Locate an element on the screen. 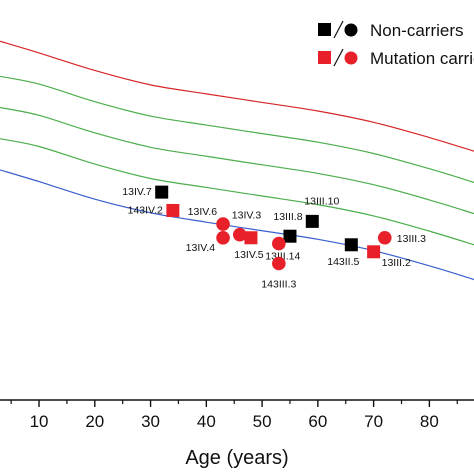 Image resolution: width=474 pixels, height=474 pixels. legend-label: Mutation carriers is located at coordinates (422, 58).